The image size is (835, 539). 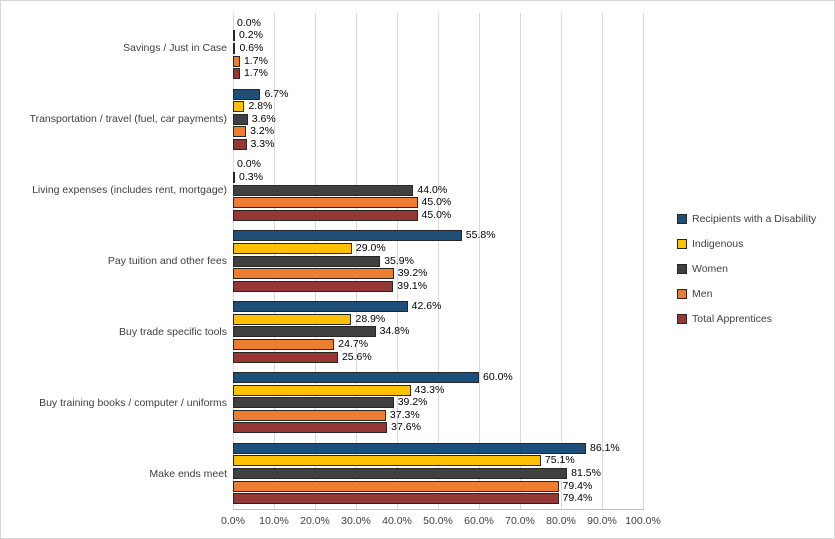 I want to click on category-label: Buy trade specific tools, so click(x=173, y=331).